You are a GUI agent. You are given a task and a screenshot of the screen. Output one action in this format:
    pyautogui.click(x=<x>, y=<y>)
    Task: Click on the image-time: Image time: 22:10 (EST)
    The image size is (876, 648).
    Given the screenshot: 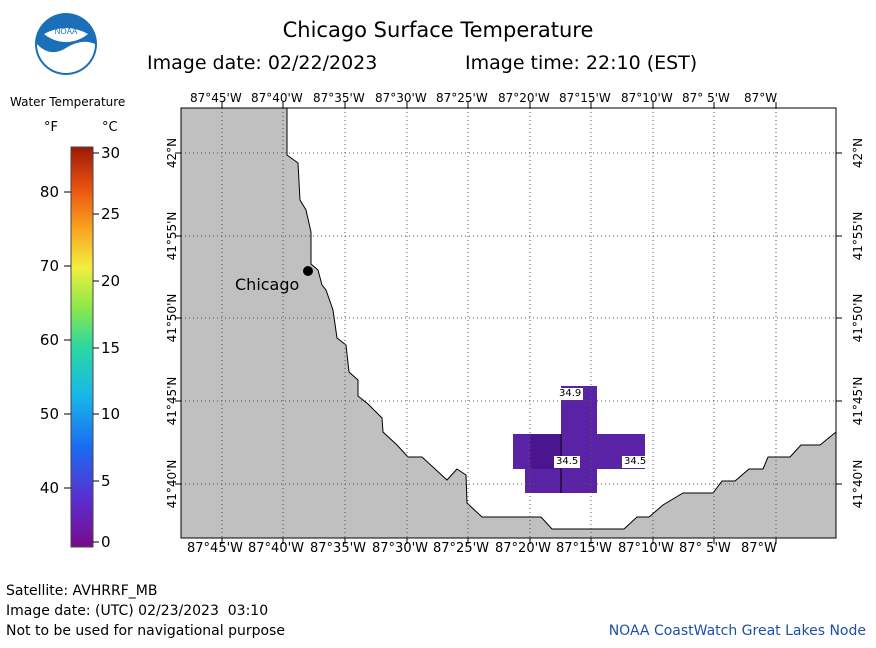 What is the action you would take?
    pyautogui.click(x=581, y=63)
    